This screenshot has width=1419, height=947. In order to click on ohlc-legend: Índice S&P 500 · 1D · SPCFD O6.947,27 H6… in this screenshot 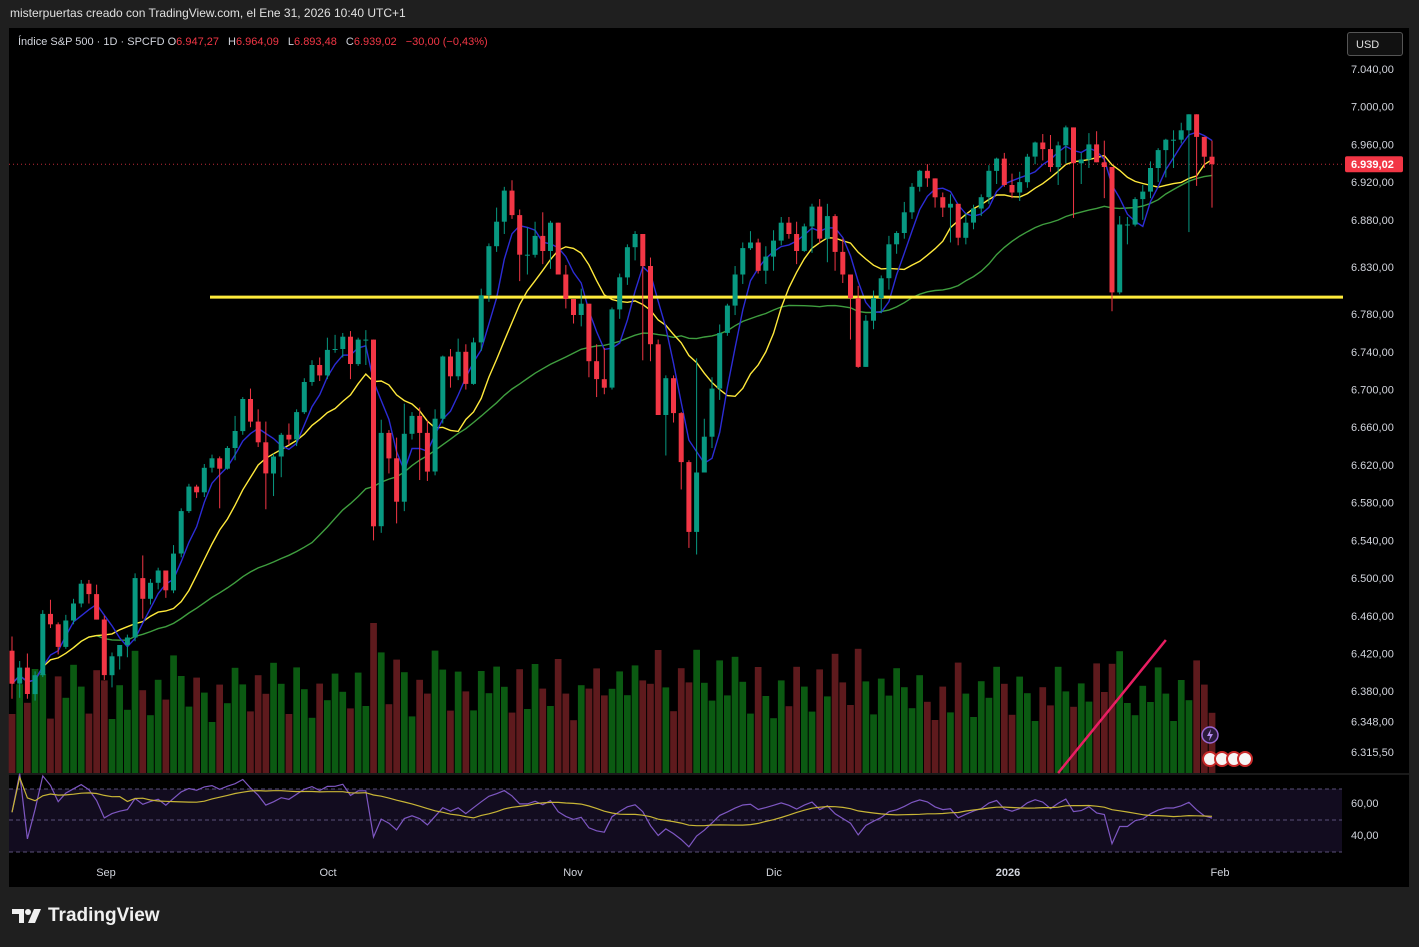, I will do `click(253, 42)`.